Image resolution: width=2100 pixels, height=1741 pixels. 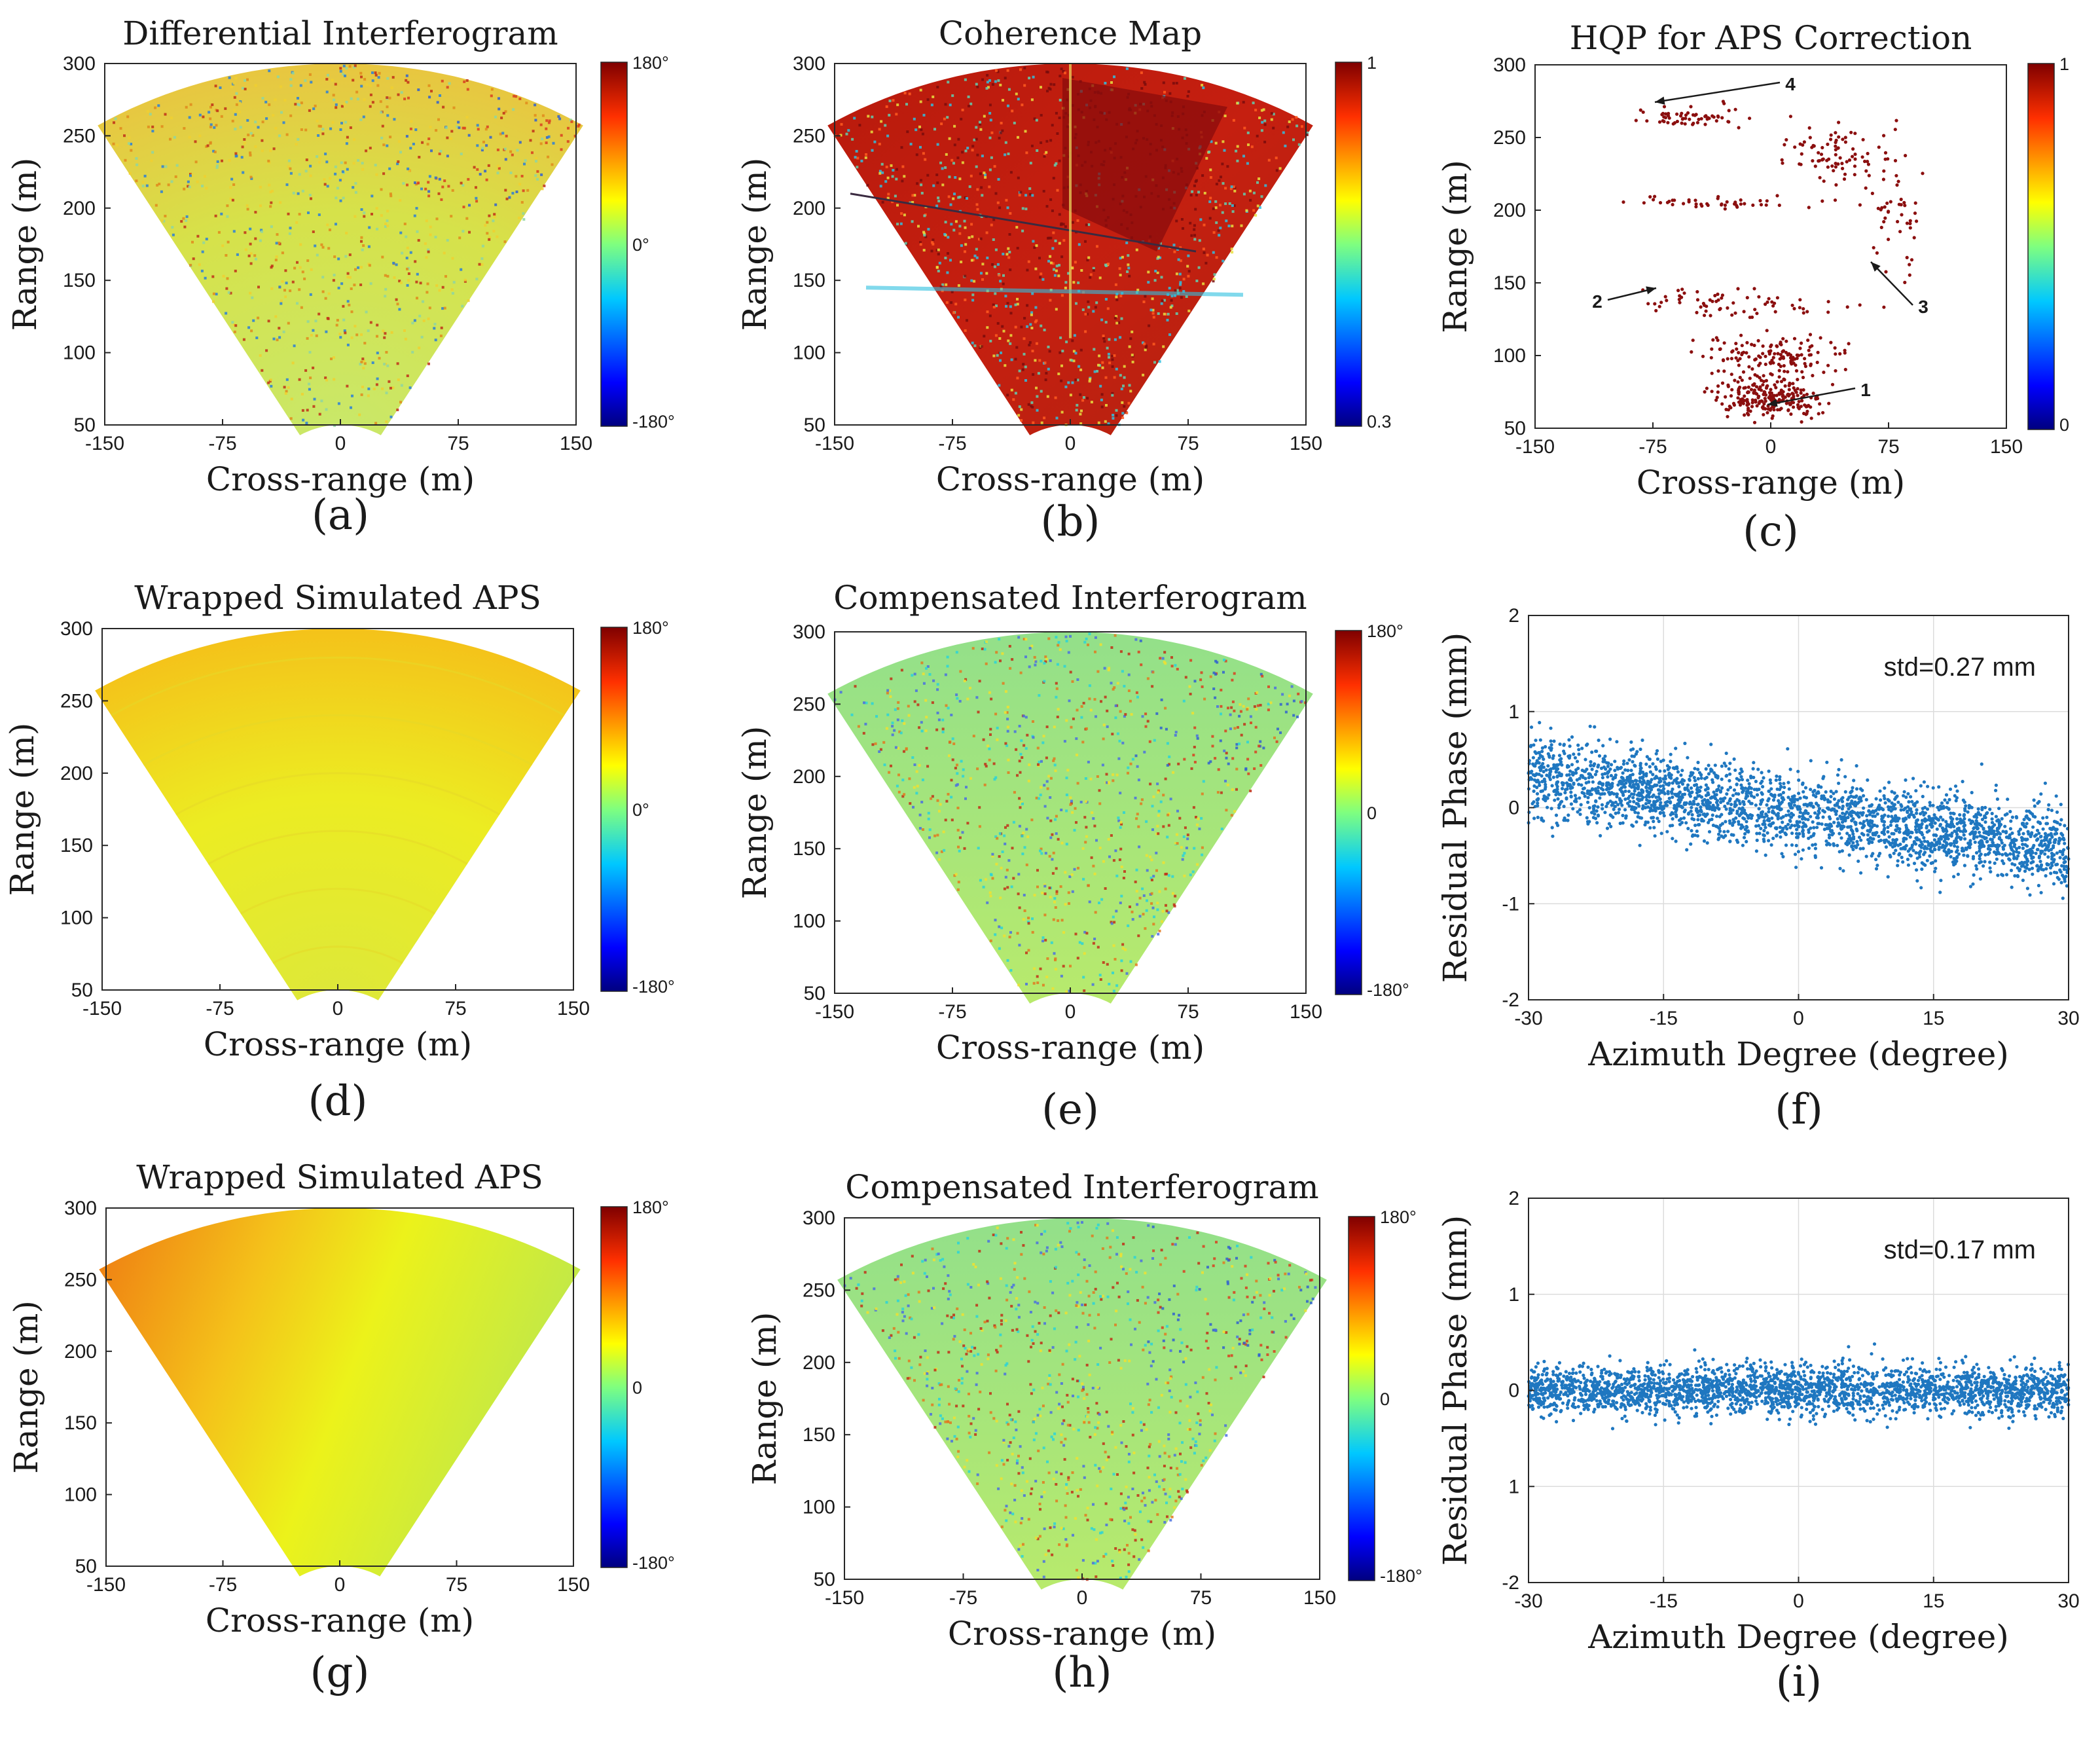 I want to click on colorbar, so click(x=614, y=244).